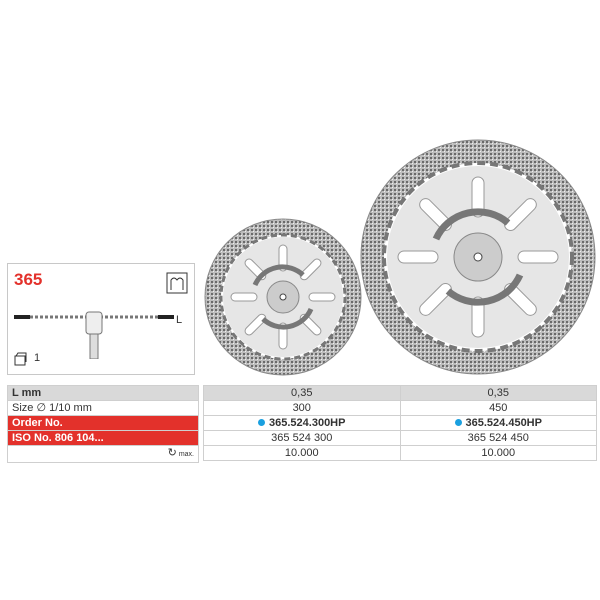  What do you see at coordinates (302, 408) in the screenshot?
I see `cell-size: 300` at bounding box center [302, 408].